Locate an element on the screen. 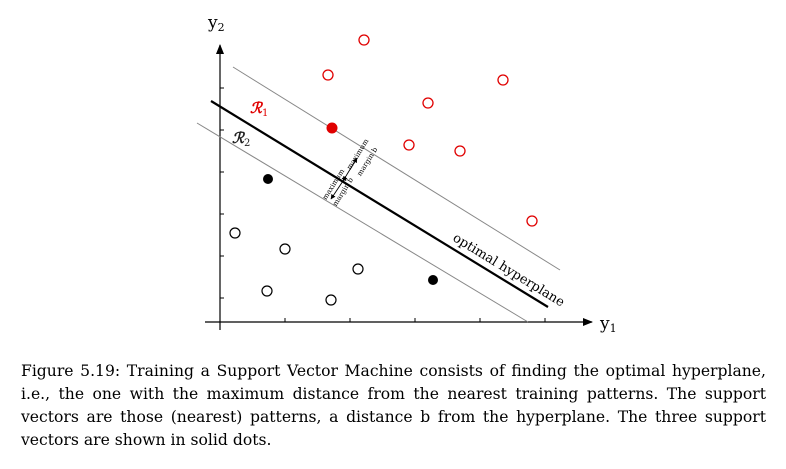 This screenshot has width=786, height=469. upper-margin-arrow is located at coordinates (349, 169).